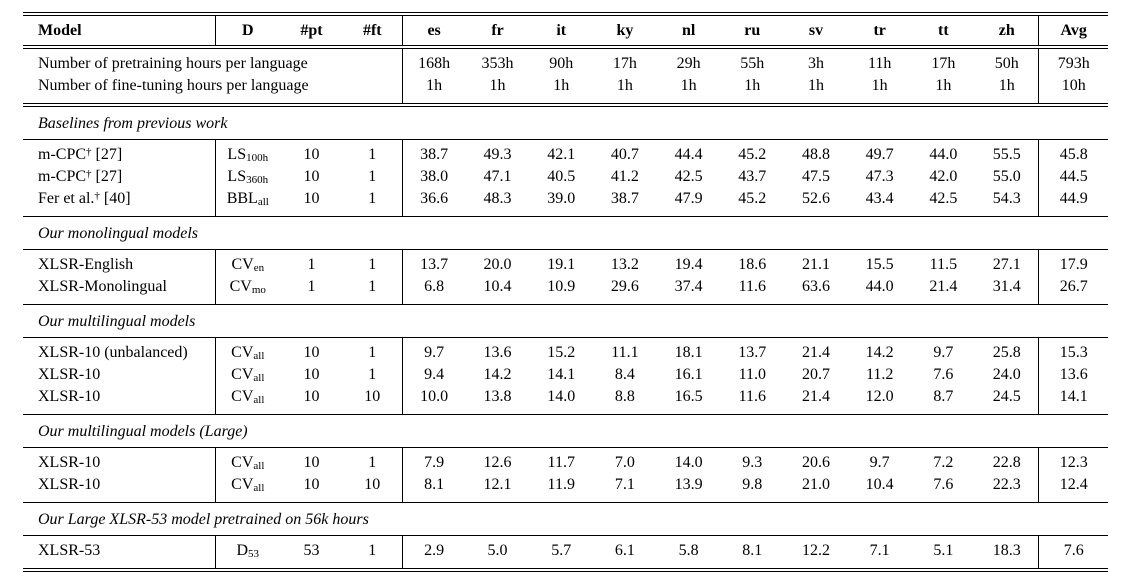 The width and height of the screenshot is (1138, 577). I want to click on column-header-ky: ky, so click(625, 30).